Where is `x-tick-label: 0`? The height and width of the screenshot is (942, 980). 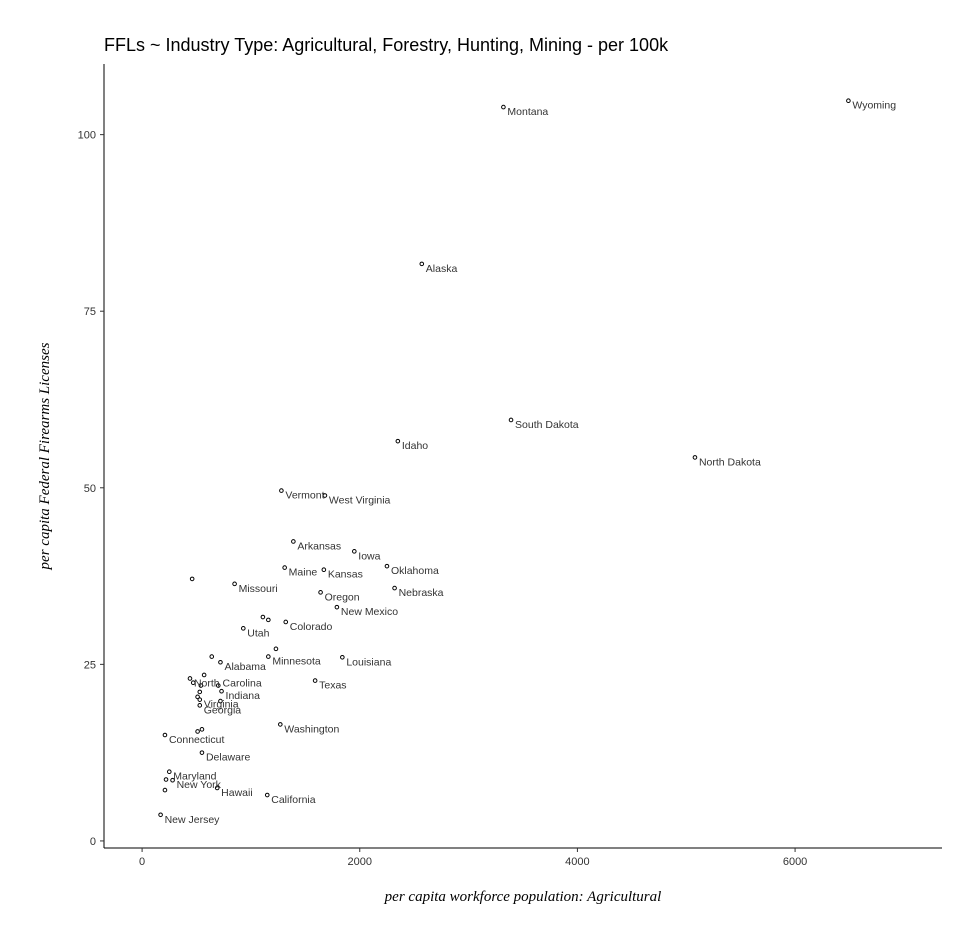 x-tick-label: 0 is located at coordinates (142, 862).